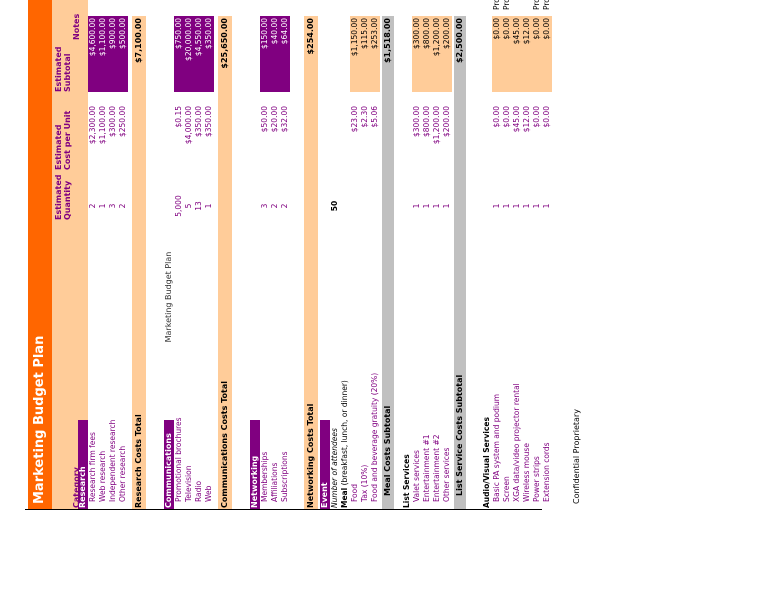  Describe the element at coordinates (198, 491) in the screenshot. I see `row-label: Radio` at that location.